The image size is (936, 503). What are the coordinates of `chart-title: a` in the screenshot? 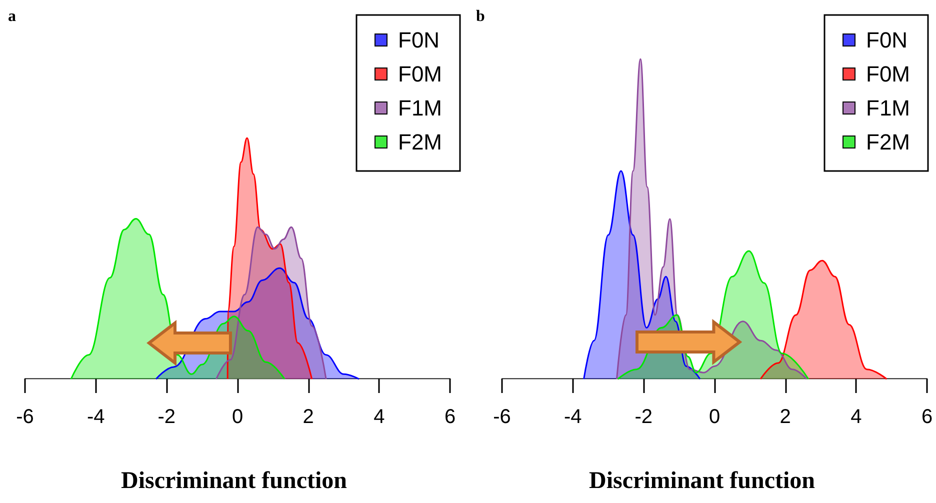 It's located at (12, 17).